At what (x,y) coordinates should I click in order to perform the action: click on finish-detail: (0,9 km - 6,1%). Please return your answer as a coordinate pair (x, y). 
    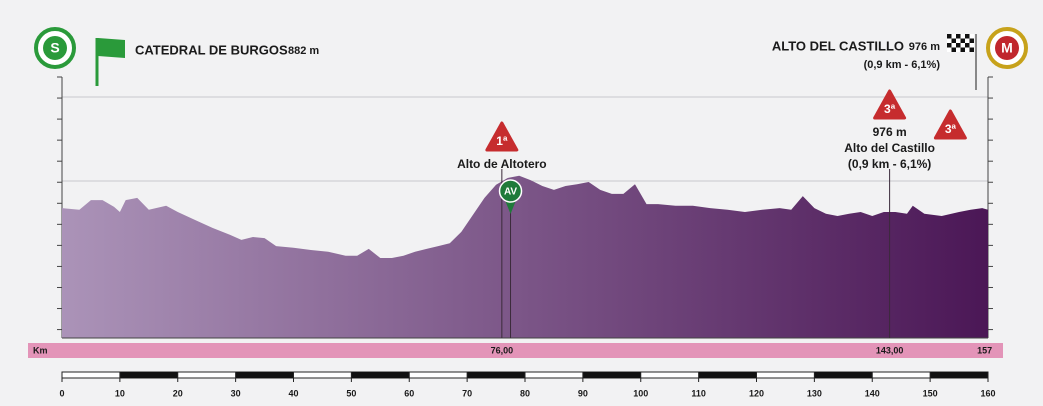
    Looking at the image, I should click on (902, 65).